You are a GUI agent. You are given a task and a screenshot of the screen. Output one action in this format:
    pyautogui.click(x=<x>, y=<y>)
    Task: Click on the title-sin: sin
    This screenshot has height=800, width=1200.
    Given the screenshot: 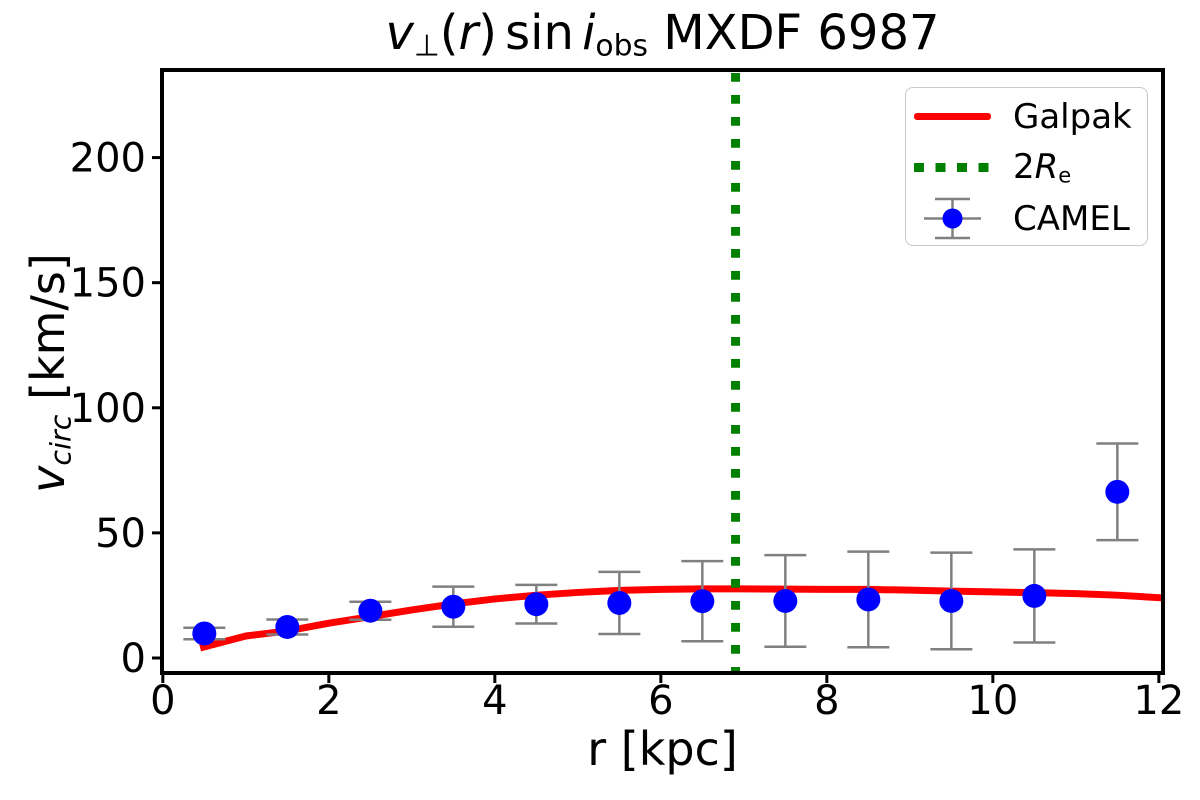 What is the action you would take?
    pyautogui.click(x=539, y=33)
    